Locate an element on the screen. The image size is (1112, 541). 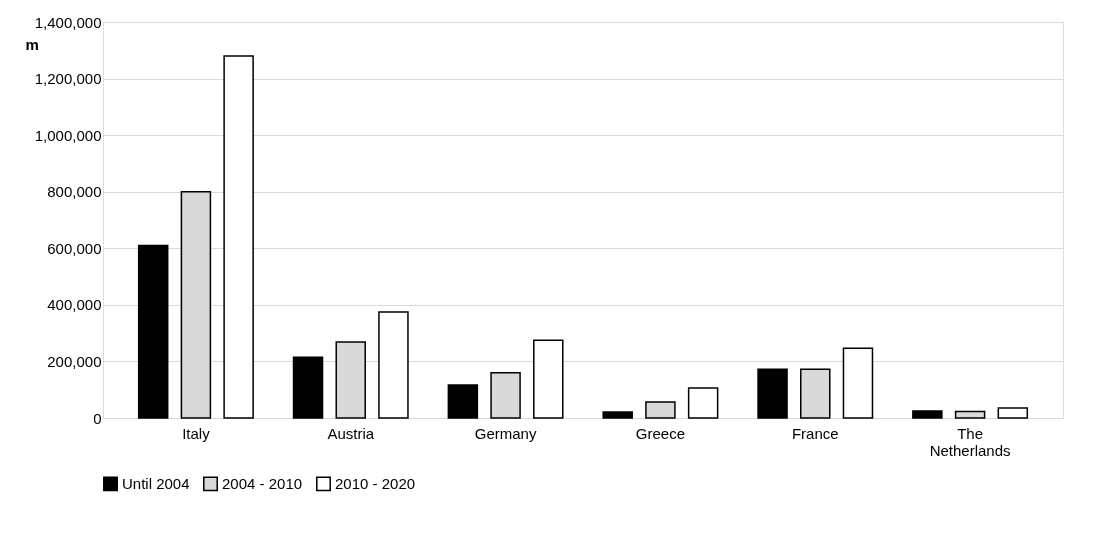
y-axis-title: m is located at coordinates (32, 44).